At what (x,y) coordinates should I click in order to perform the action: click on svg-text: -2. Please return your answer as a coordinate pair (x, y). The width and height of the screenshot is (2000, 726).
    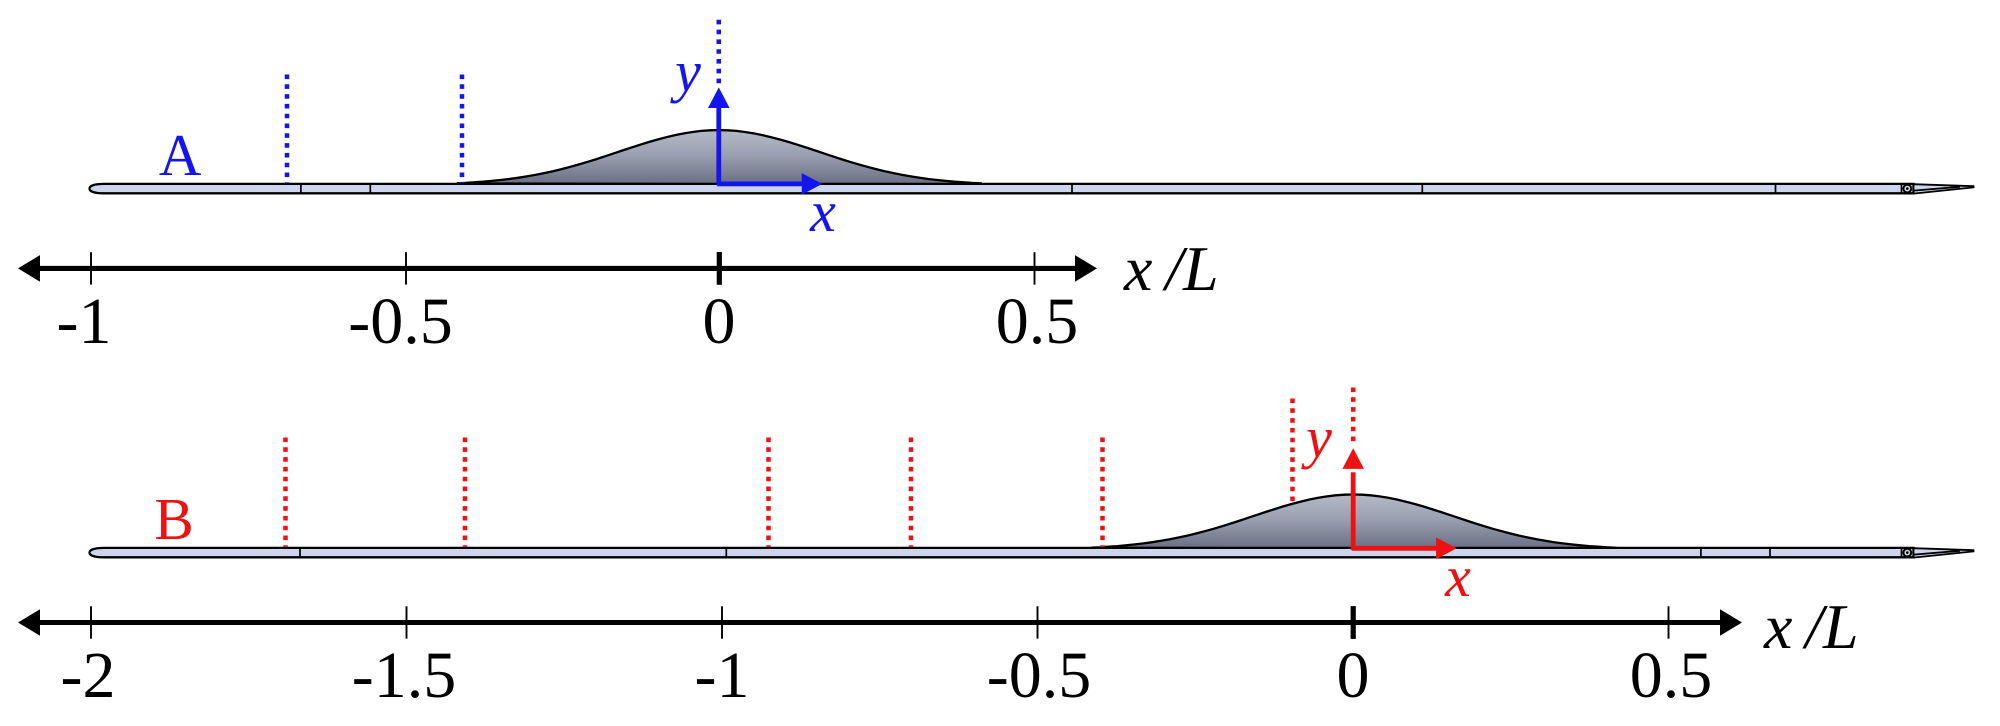
    Looking at the image, I should click on (88, 675).